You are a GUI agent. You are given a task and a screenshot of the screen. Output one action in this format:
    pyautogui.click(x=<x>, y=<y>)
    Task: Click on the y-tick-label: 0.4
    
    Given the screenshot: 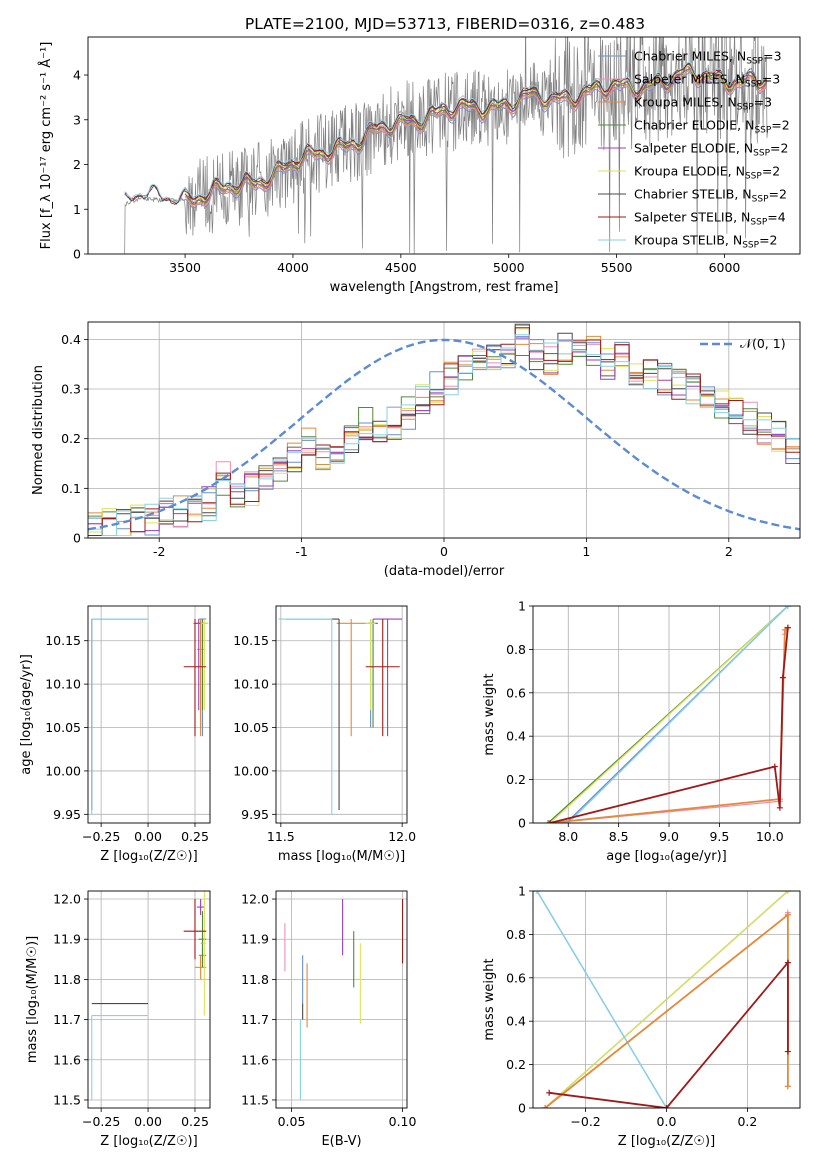 What is the action you would take?
    pyautogui.click(x=516, y=1021)
    